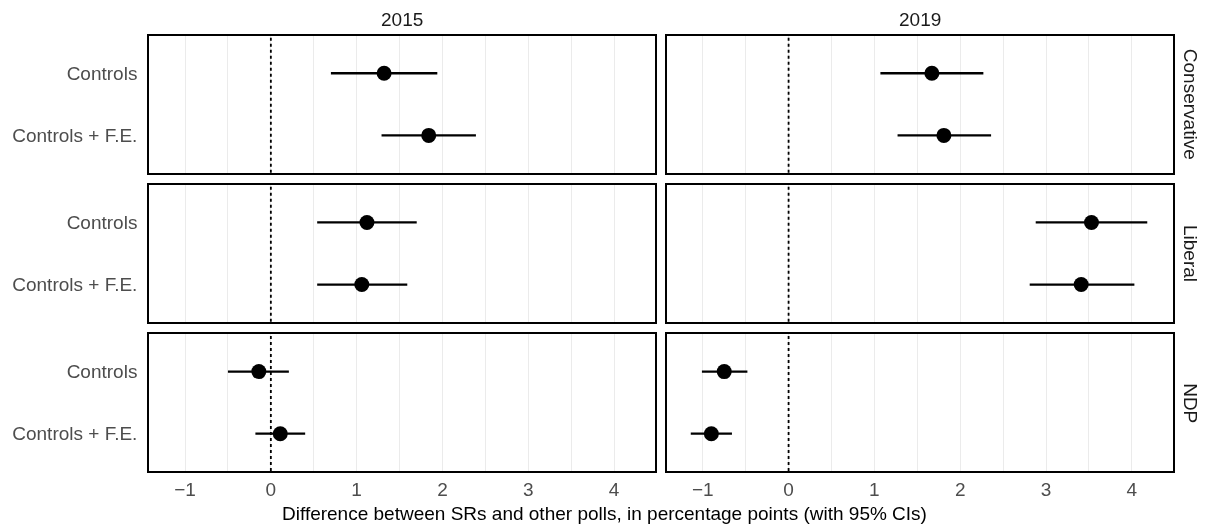  What do you see at coordinates (1191, 403) in the screenshot?
I see `y-axis-title: NDP` at bounding box center [1191, 403].